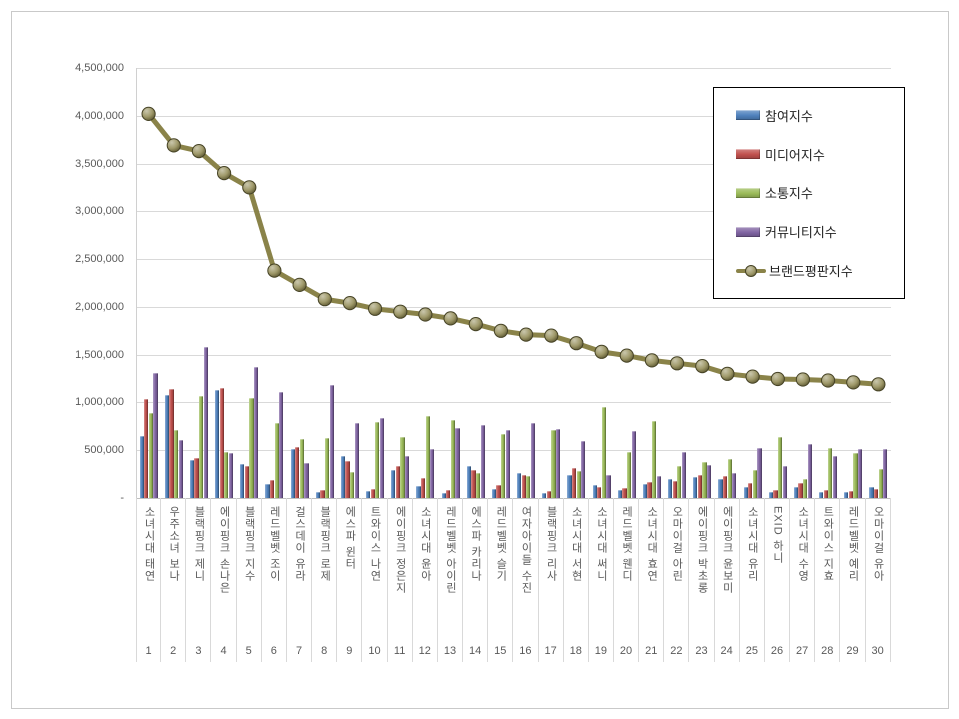 Image resolution: width=959 pixels, height=719 pixels. What do you see at coordinates (399, 651) in the screenshot?
I see `rank-label: 11` at bounding box center [399, 651].